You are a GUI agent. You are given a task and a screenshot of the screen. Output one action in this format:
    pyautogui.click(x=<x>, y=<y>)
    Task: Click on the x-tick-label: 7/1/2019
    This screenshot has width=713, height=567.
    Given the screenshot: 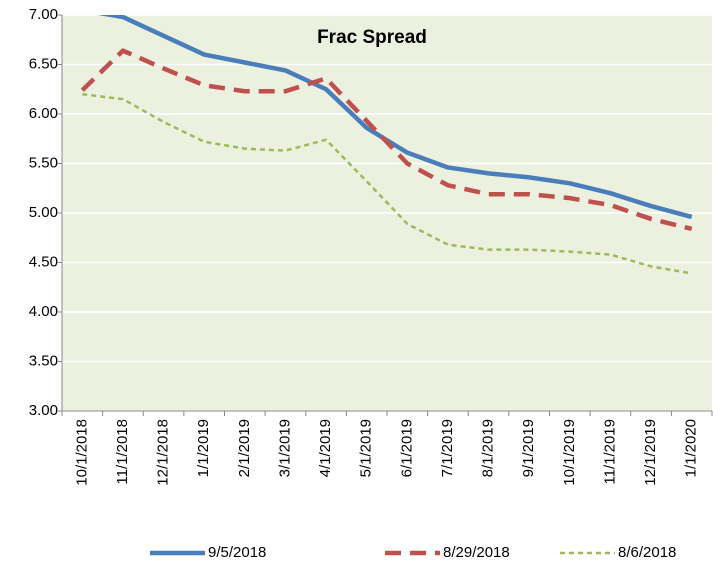 What is the action you would take?
    pyautogui.click(x=447, y=448)
    